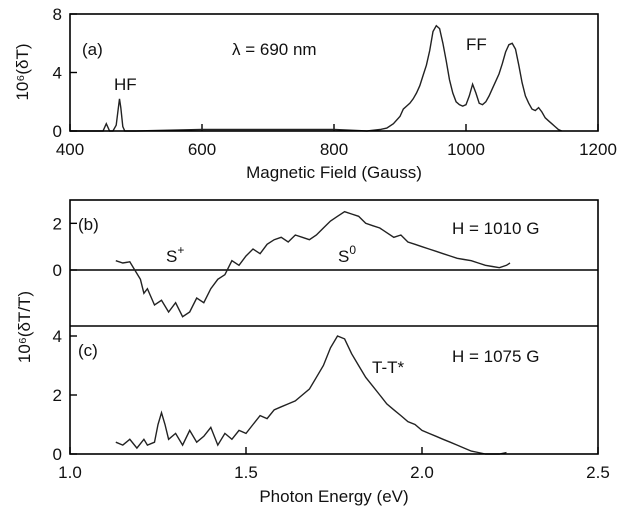 Image resolution: width=618 pixels, height=516 pixels. What do you see at coordinates (88, 350) in the screenshot?
I see `panel-c-label: (c)` at bounding box center [88, 350].